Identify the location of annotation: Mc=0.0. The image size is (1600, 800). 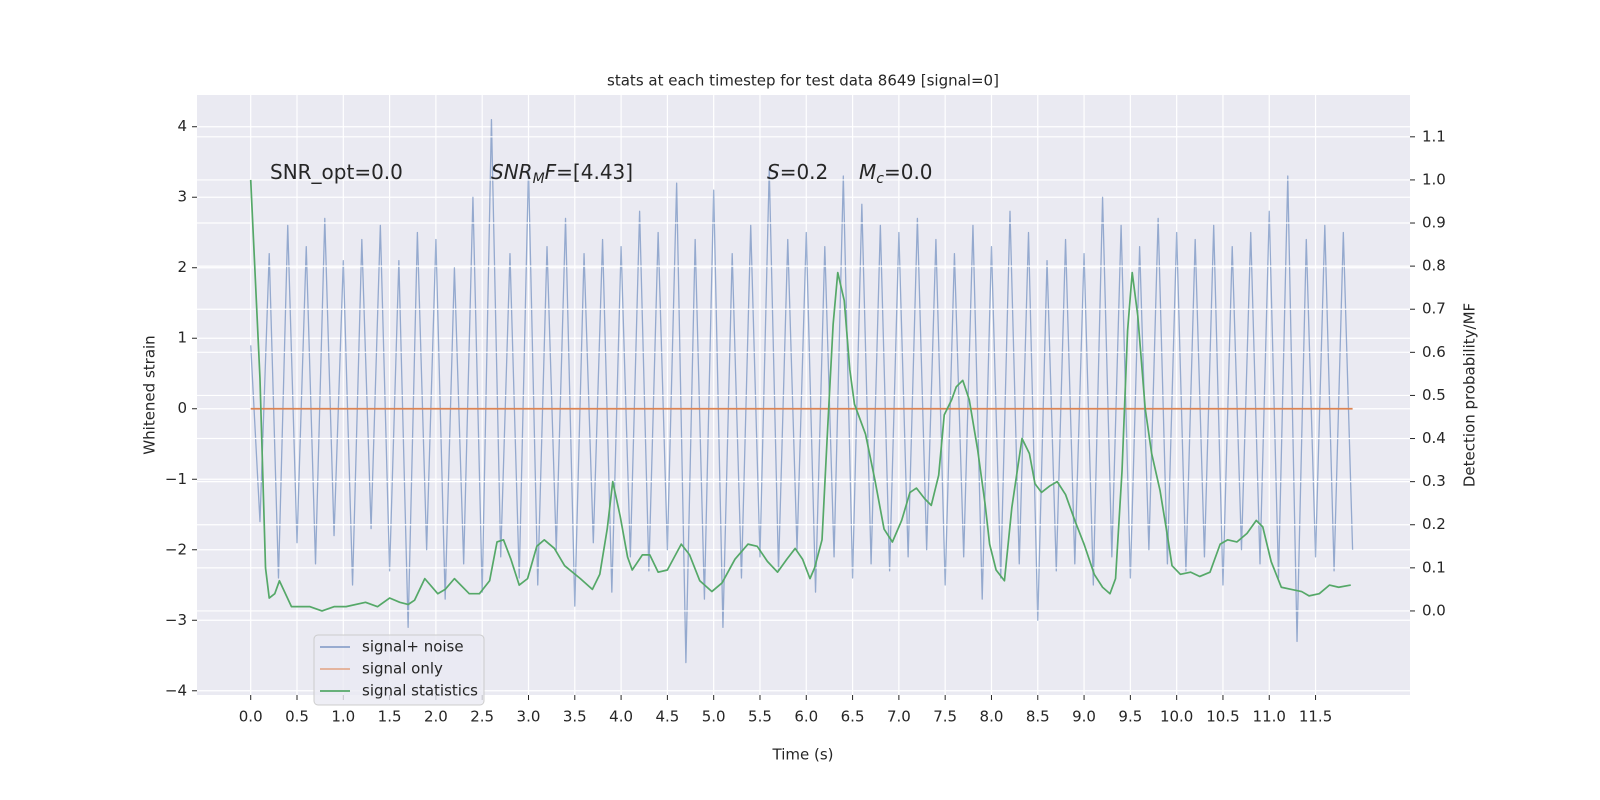
(896, 174).